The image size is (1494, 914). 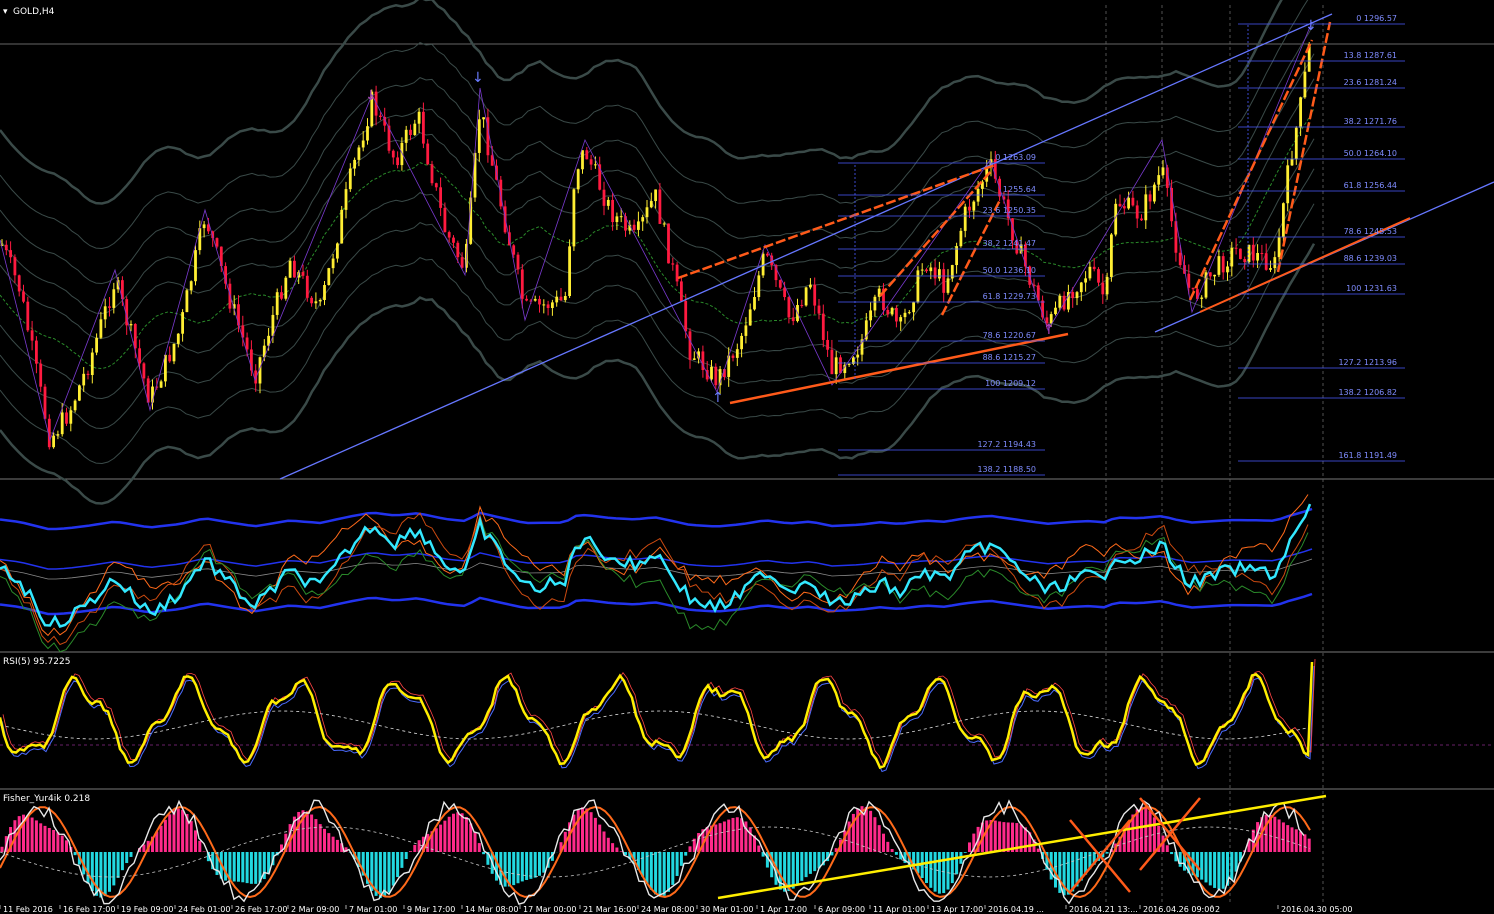 I want to click on fib-label: 0 1263.09, so click(x=1015, y=157).